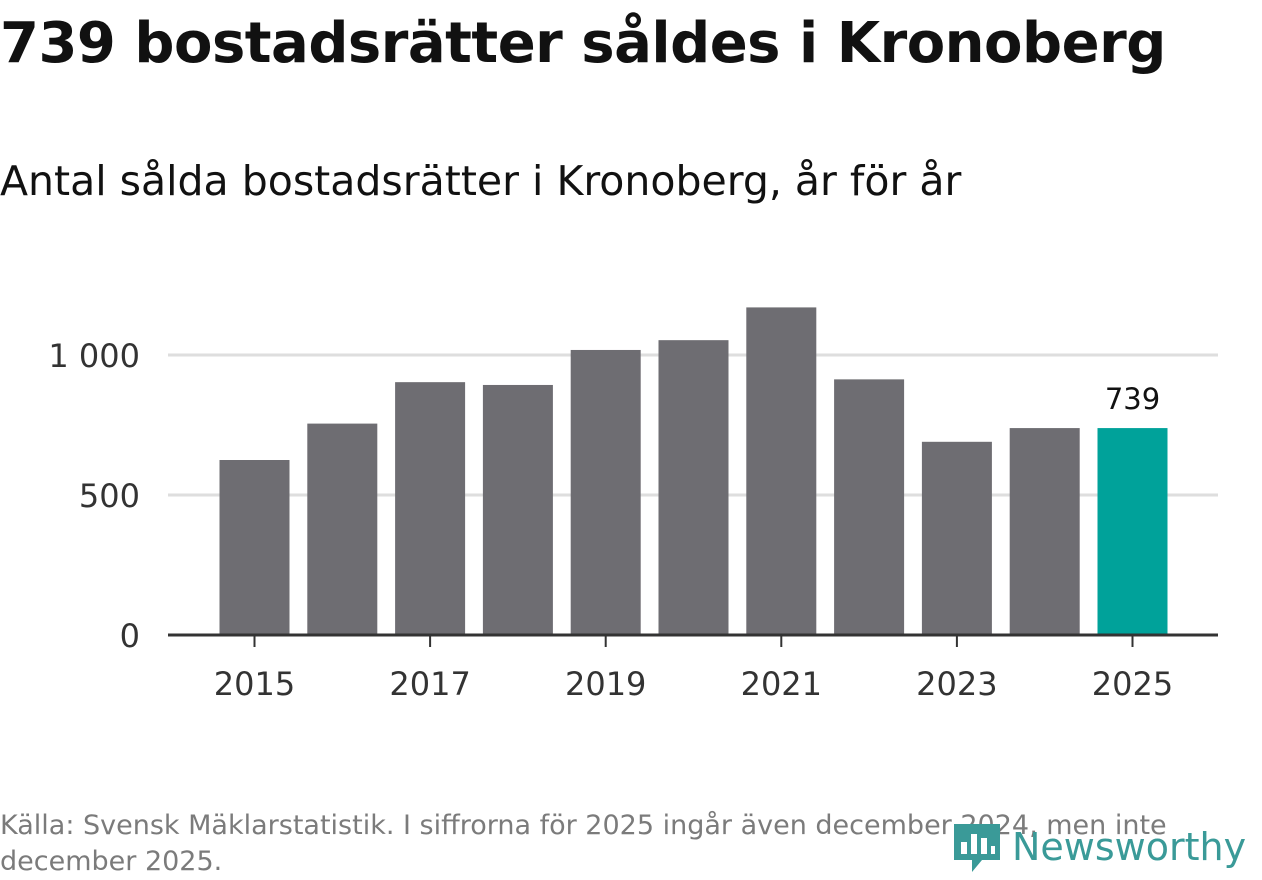 The width and height of the screenshot is (1262, 880). I want to click on chart-title: 739 bostadsrätter såldes i Kronoberg, so click(583, 43).